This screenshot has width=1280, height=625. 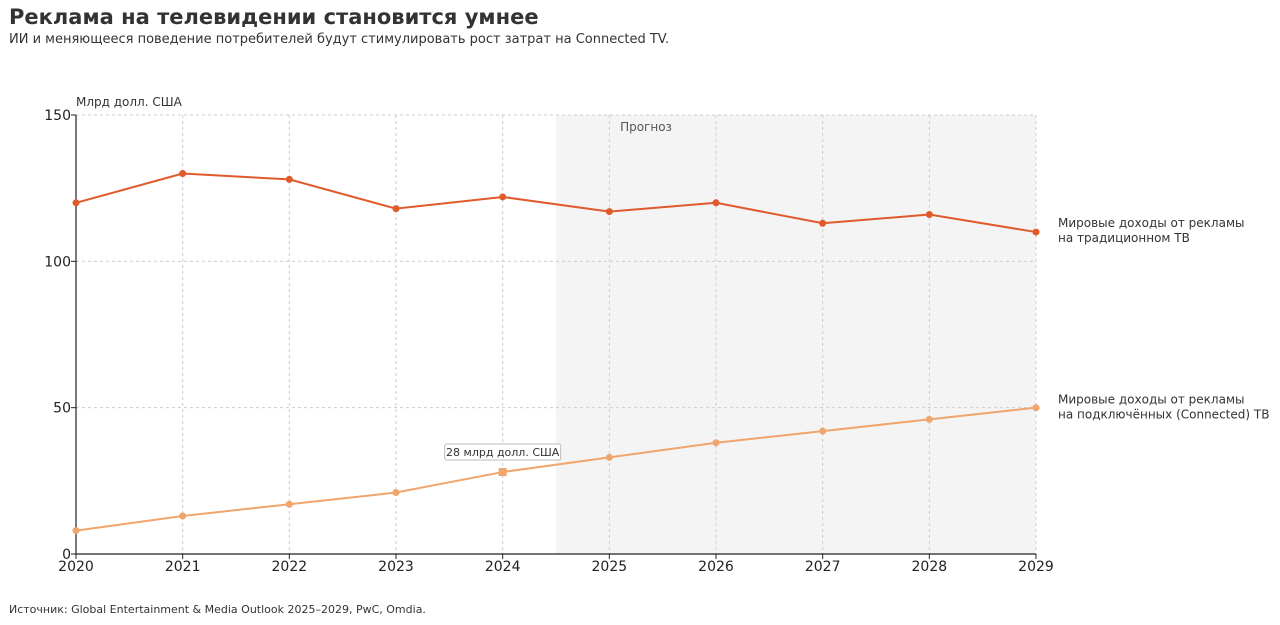 I want to click on y-tick-label: 0, so click(x=66, y=555).